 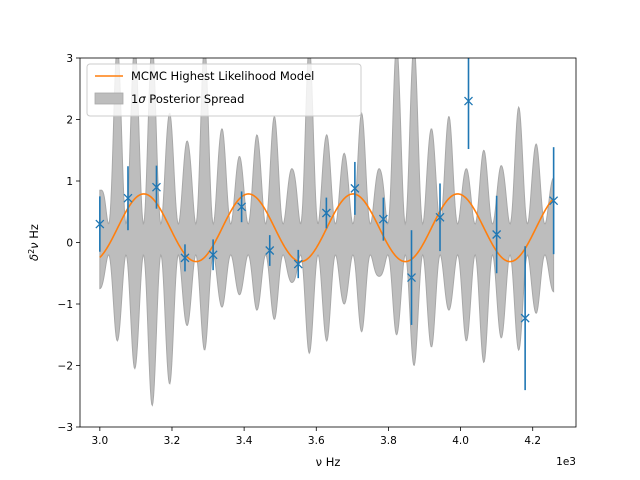 What do you see at coordinates (65, 305) in the screenshot?
I see `y-tick-label: −1` at bounding box center [65, 305].